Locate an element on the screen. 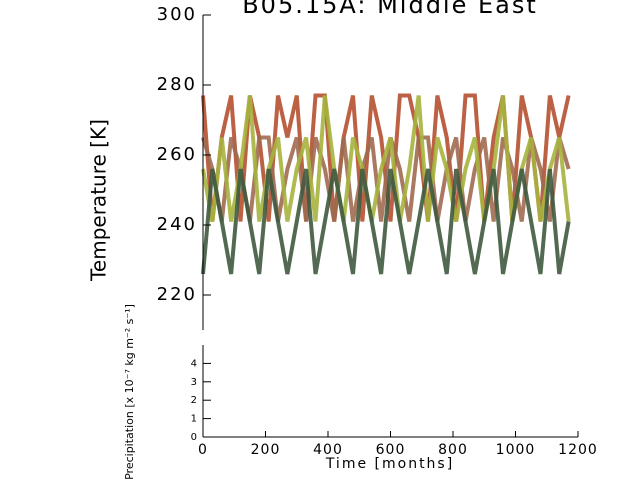  chart-title: B05.15A: Middle East is located at coordinates (390, 9).